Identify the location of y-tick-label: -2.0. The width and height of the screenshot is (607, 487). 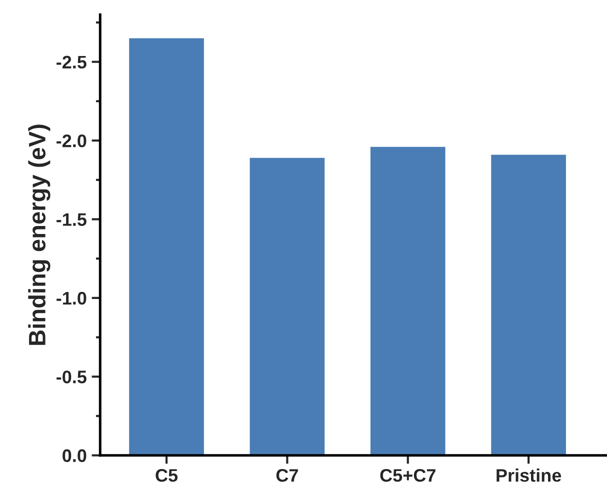
(71, 141).